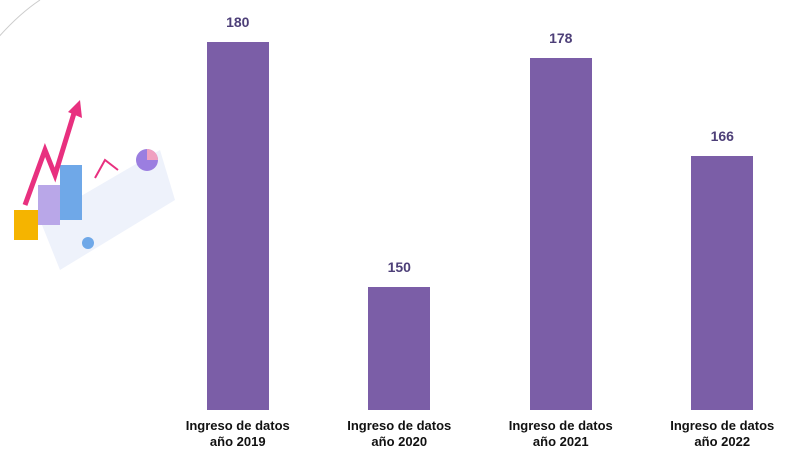  Describe the element at coordinates (106, 168) in the screenshot. I see `decor-line` at that location.